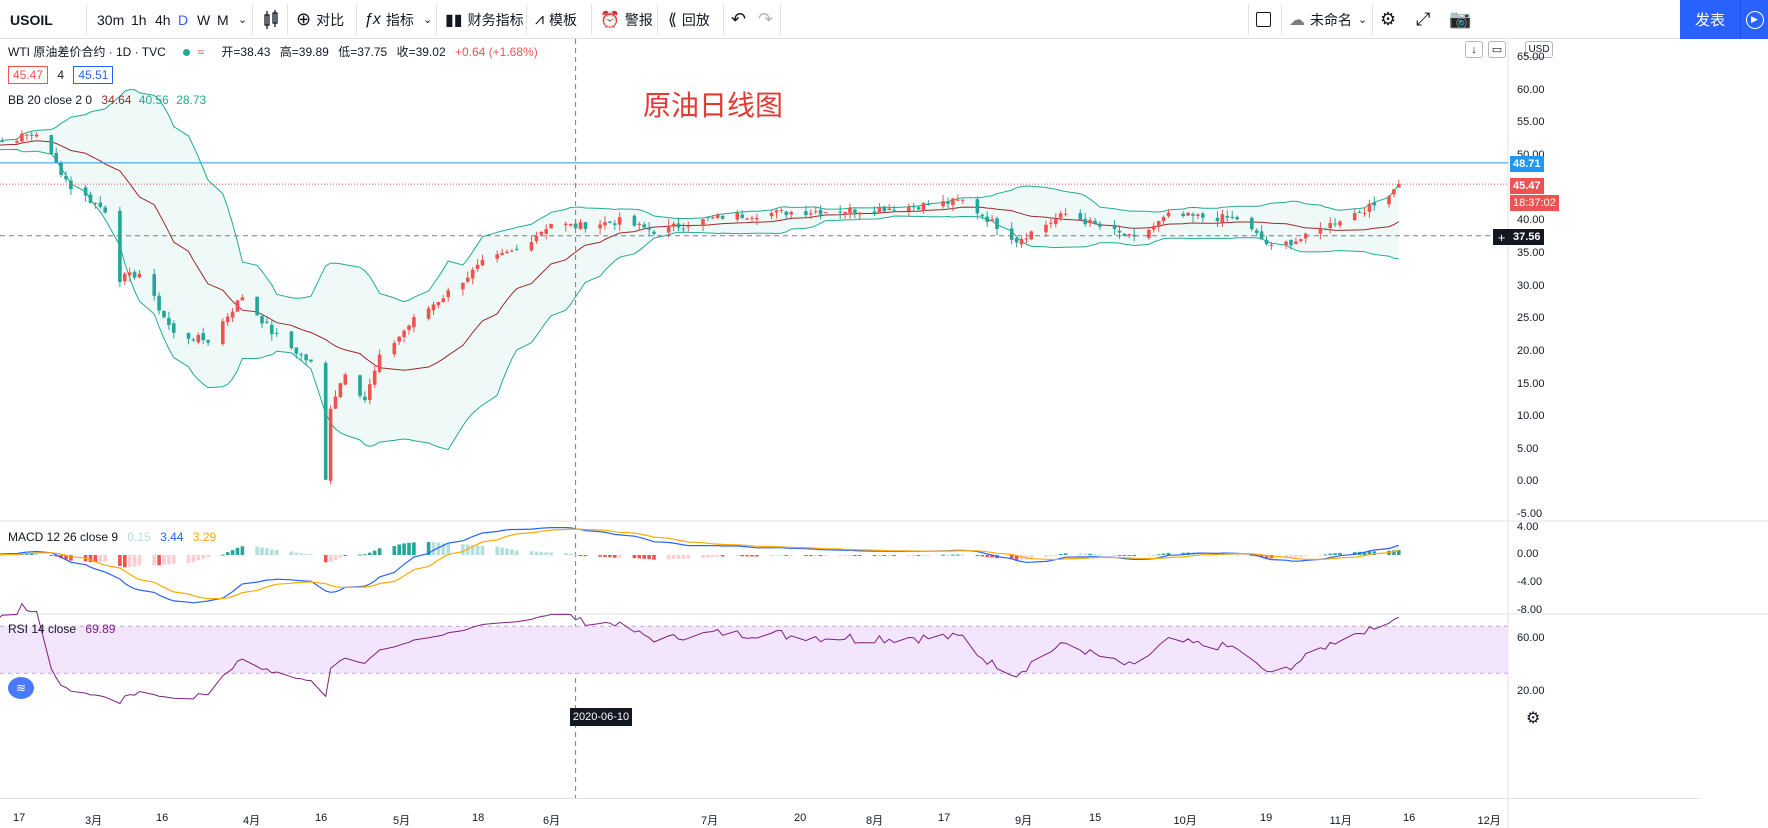  Describe the element at coordinates (201, 52) in the screenshot. I see `approx-icon: ≈` at that location.